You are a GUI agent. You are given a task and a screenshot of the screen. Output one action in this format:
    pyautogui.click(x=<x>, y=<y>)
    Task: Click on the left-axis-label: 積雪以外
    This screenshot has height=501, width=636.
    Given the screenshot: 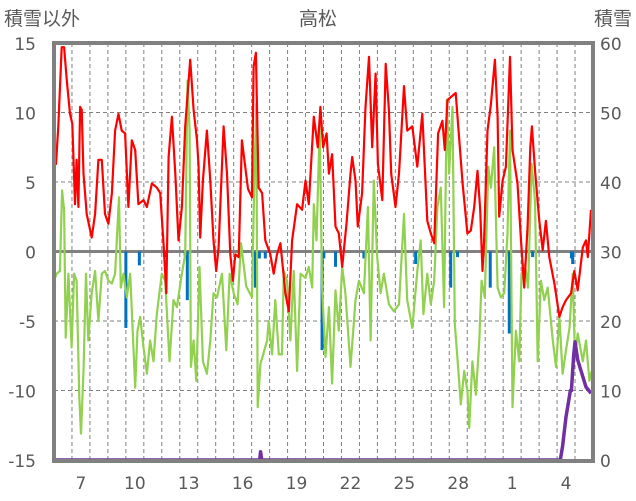 What is the action you would take?
    pyautogui.click(x=42, y=19)
    